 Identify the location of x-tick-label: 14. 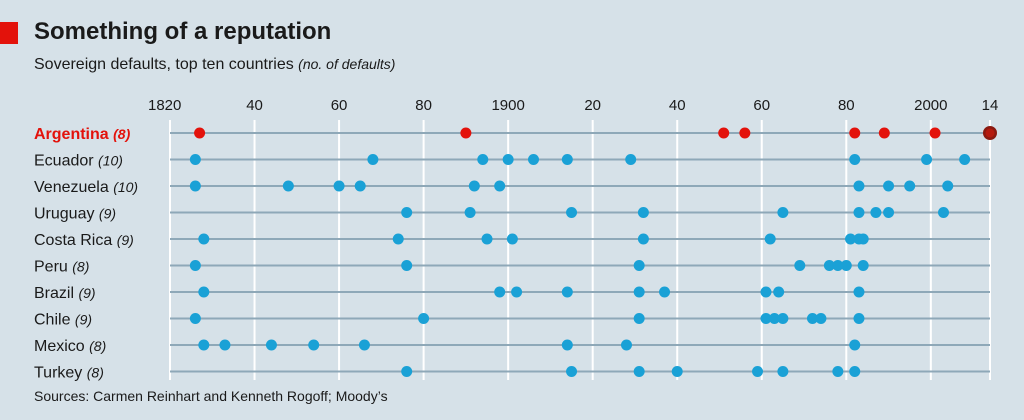
(990, 105).